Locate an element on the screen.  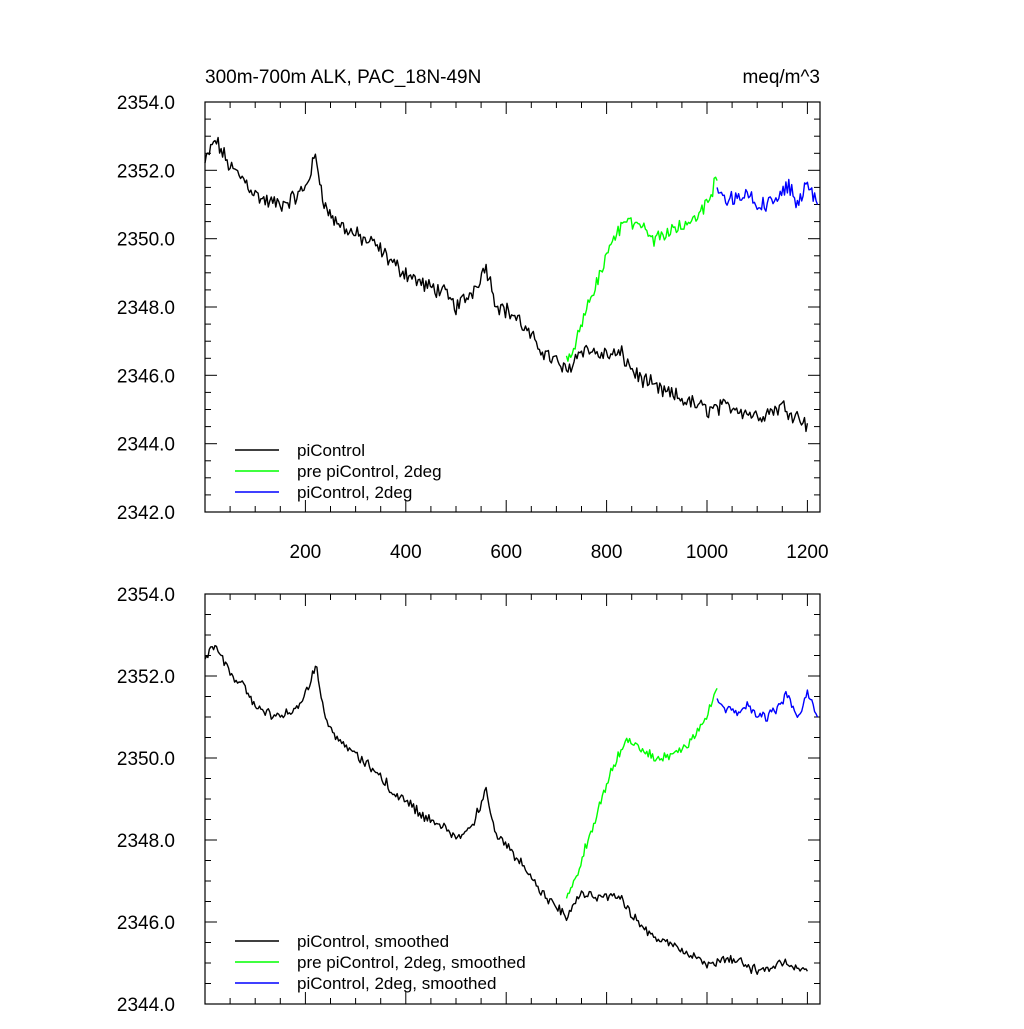
x-tick-label: 1200 is located at coordinates (807, 552).